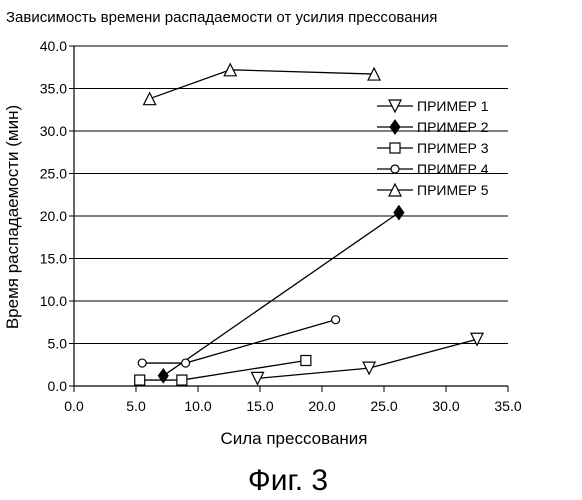 The image size is (582, 500). Describe the element at coordinates (453, 127) in the screenshot. I see `legend-label: ПРИМЕР 2` at that location.